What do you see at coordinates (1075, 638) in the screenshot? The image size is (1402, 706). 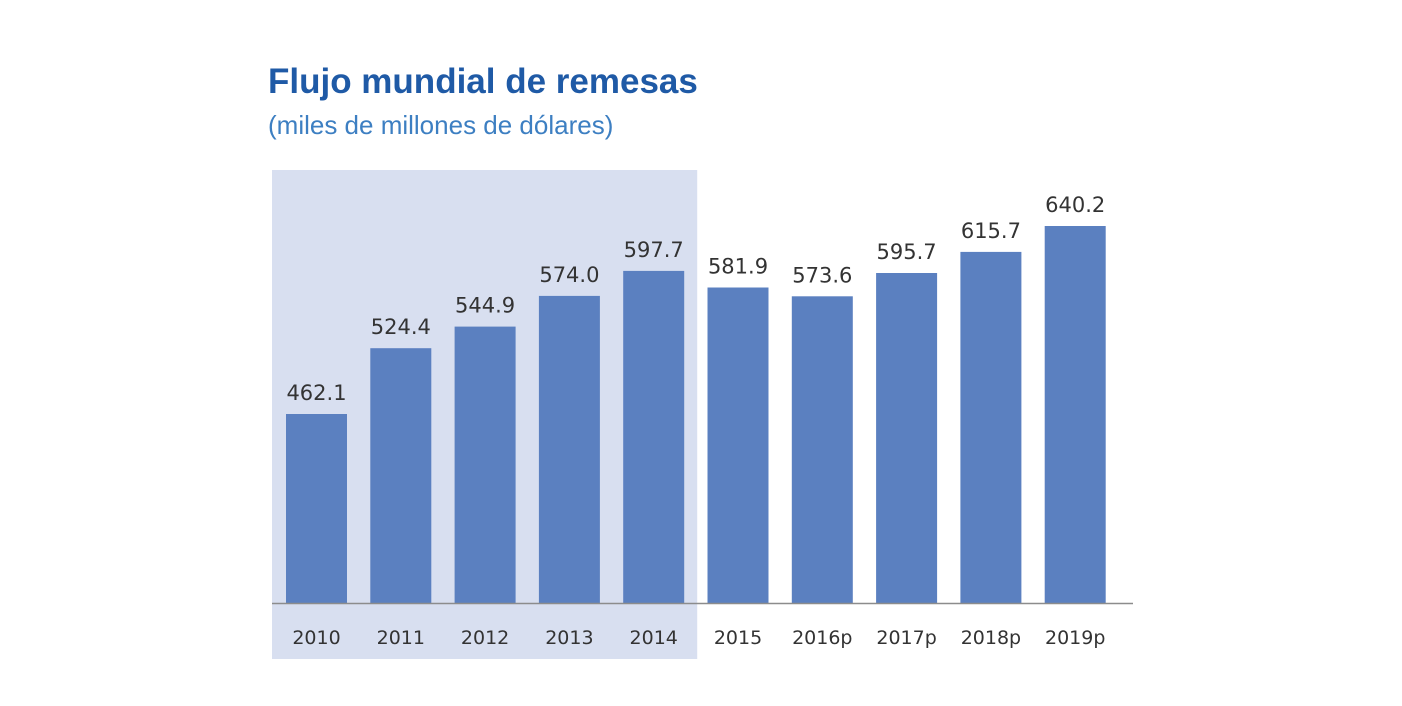 I see `x-tick-label-2019p: 2019p` at bounding box center [1075, 638].